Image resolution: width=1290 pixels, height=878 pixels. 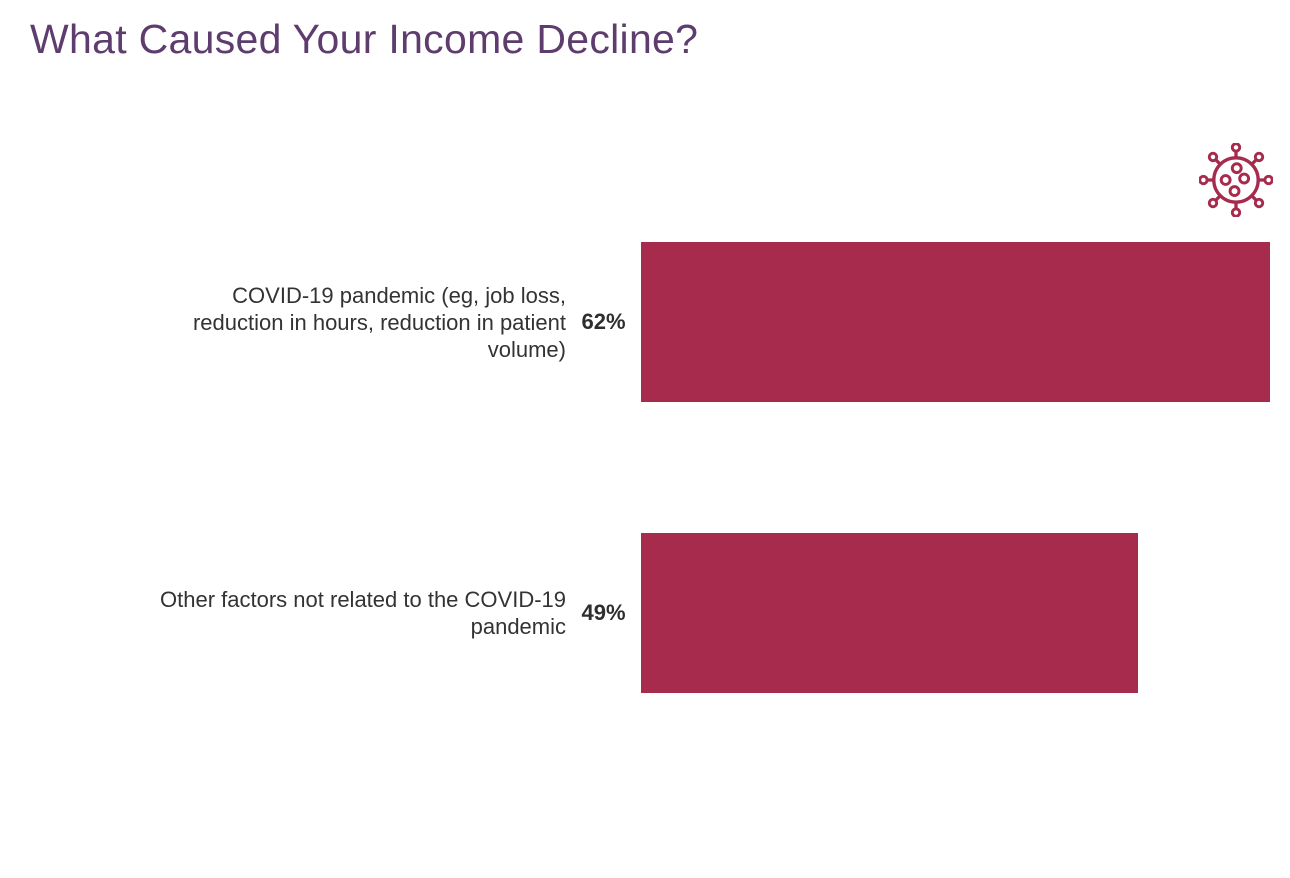 I want to click on coronavirus-icon, so click(x=1236, y=180).